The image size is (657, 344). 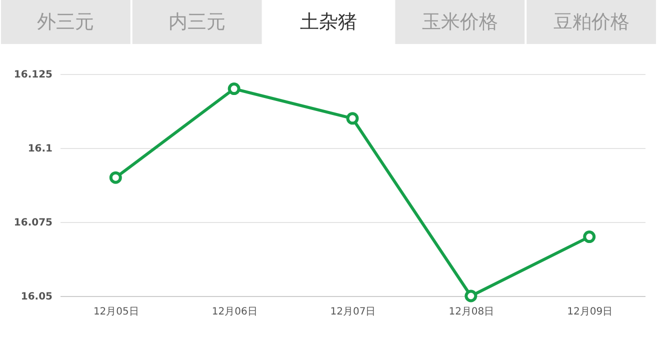 I want to click on text: 内三元, so click(x=197, y=22).